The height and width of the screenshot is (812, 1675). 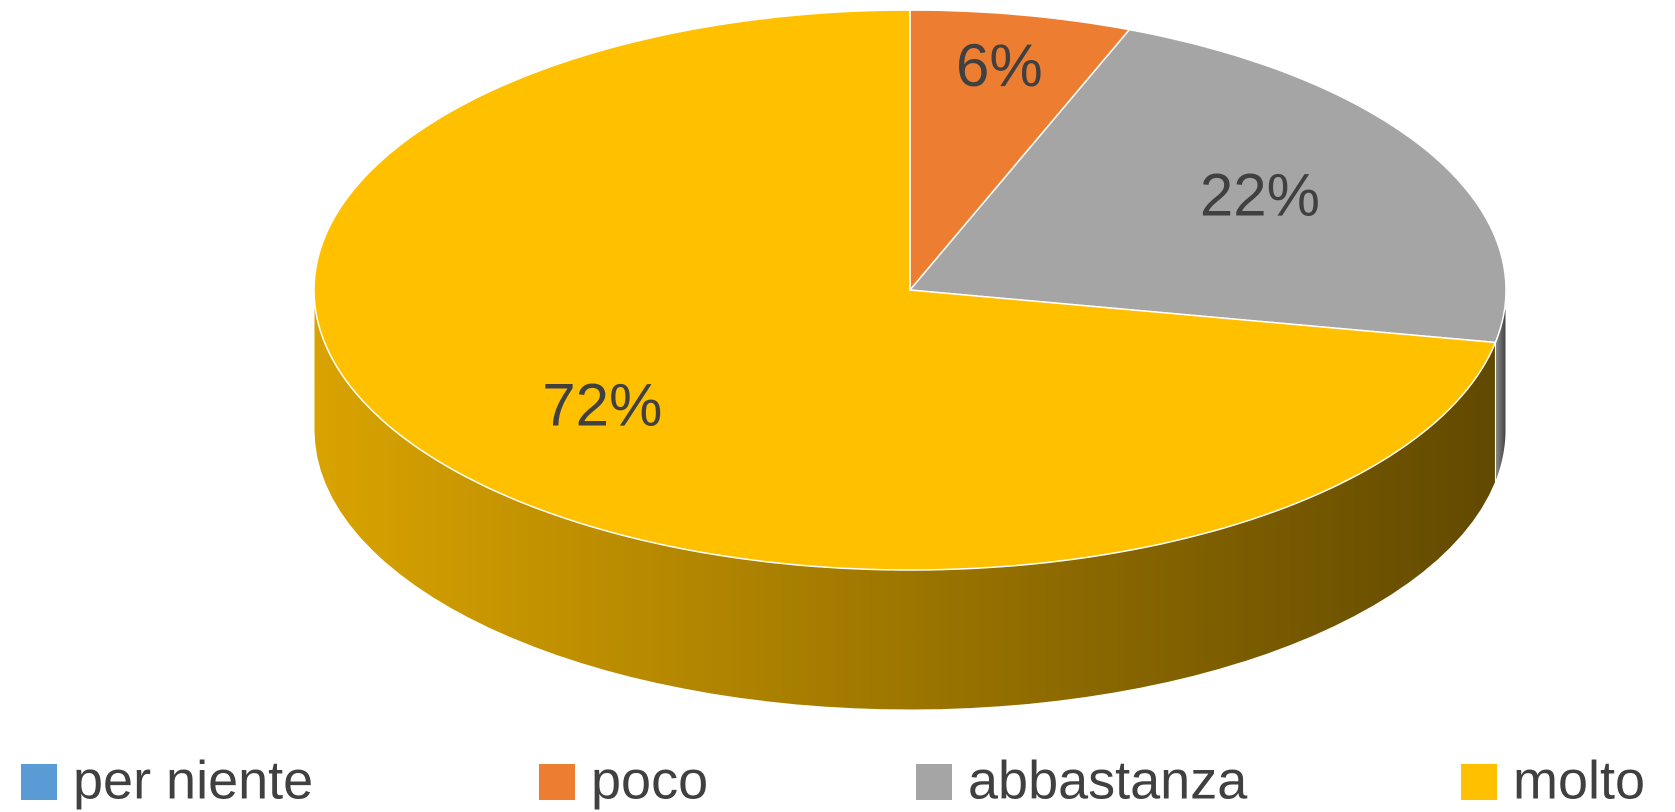 I want to click on data-label: 6%, so click(x=999, y=65).